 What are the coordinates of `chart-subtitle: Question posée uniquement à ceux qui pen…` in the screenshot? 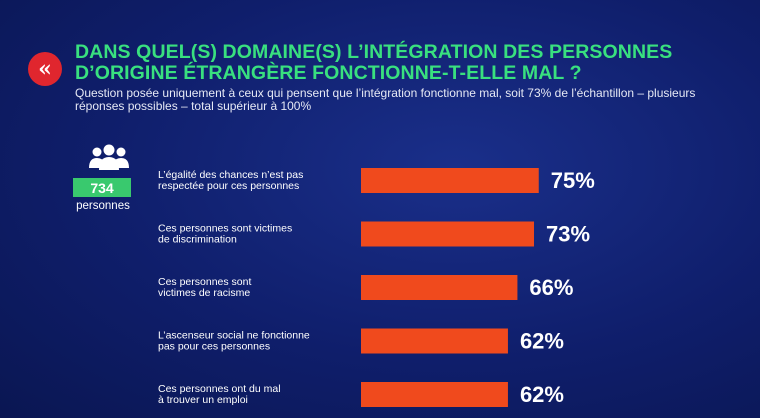 It's located at (385, 99).